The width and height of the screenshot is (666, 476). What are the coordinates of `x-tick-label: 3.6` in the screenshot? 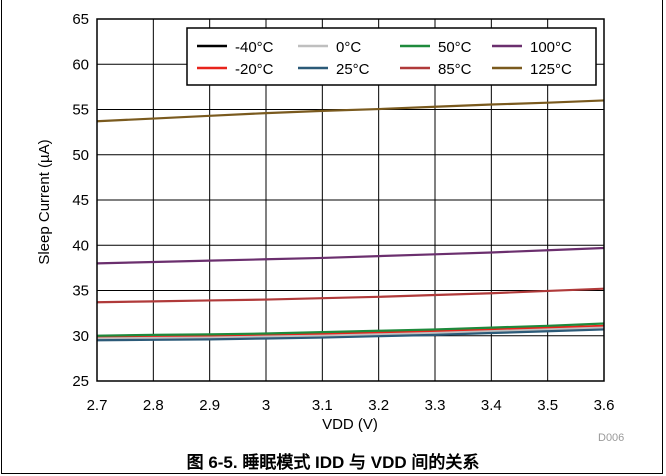 It's located at (604, 405).